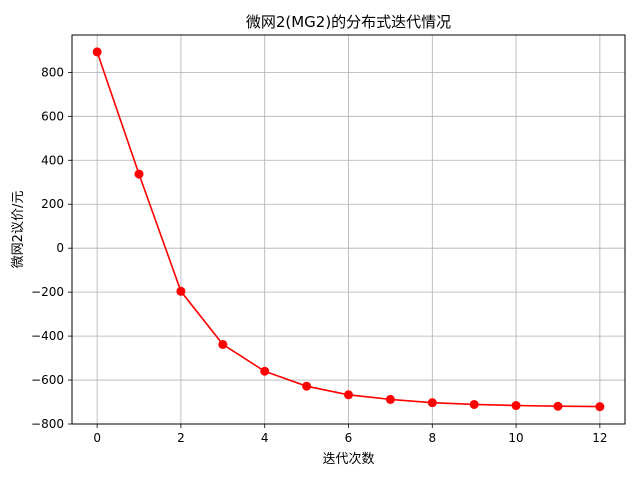 The width and height of the screenshot is (640, 480). I want to click on y-tick-label: −800, so click(47, 424).